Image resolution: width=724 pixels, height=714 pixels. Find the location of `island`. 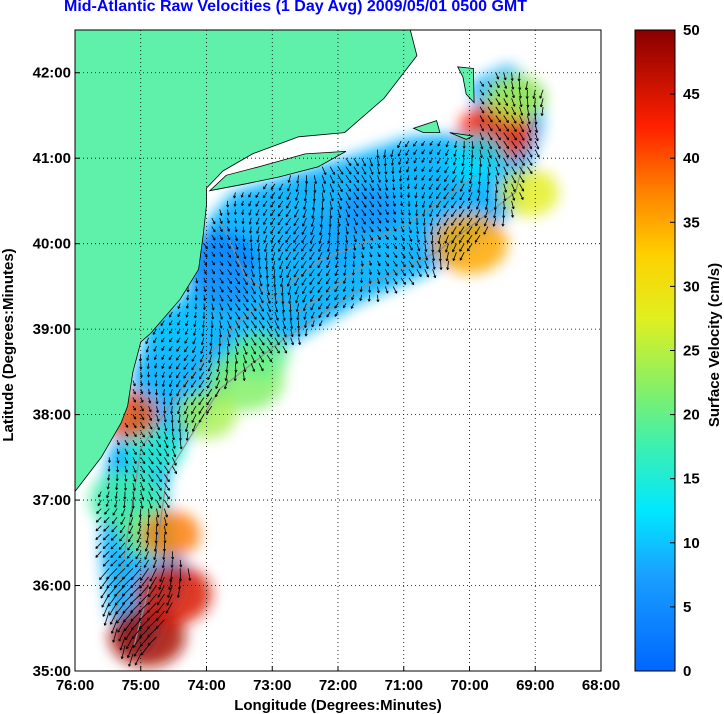

island is located at coordinates (466, 85).